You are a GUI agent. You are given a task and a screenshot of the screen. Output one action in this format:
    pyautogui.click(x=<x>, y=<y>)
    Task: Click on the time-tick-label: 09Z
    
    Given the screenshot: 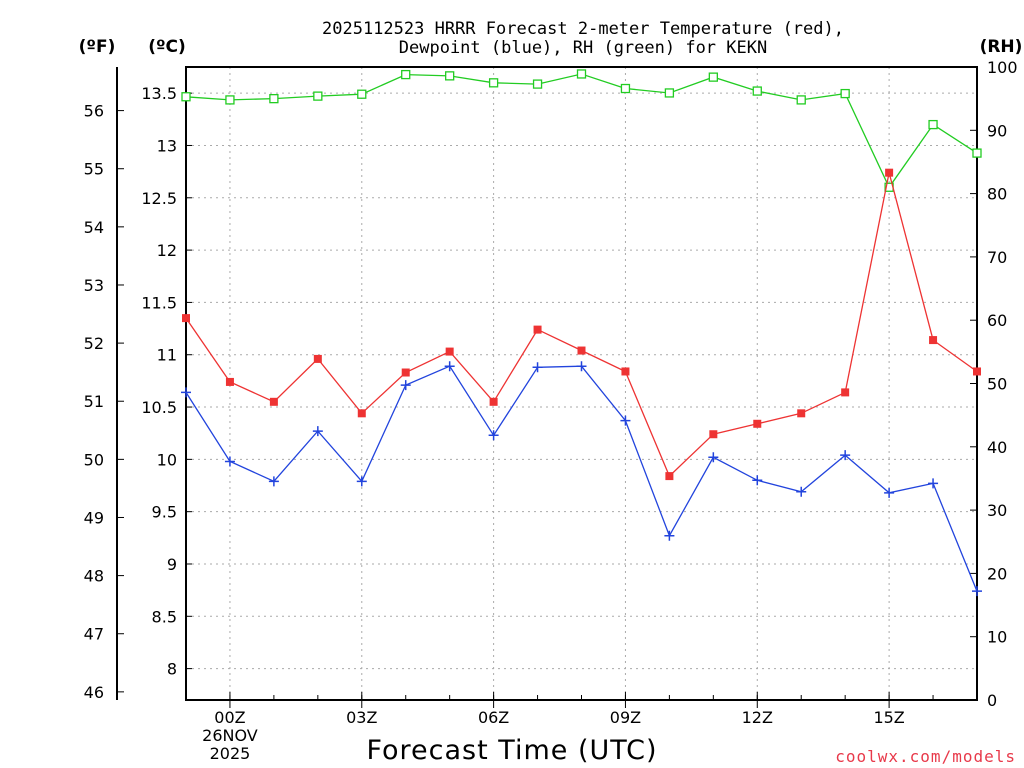 What is the action you would take?
    pyautogui.click(x=625, y=717)
    